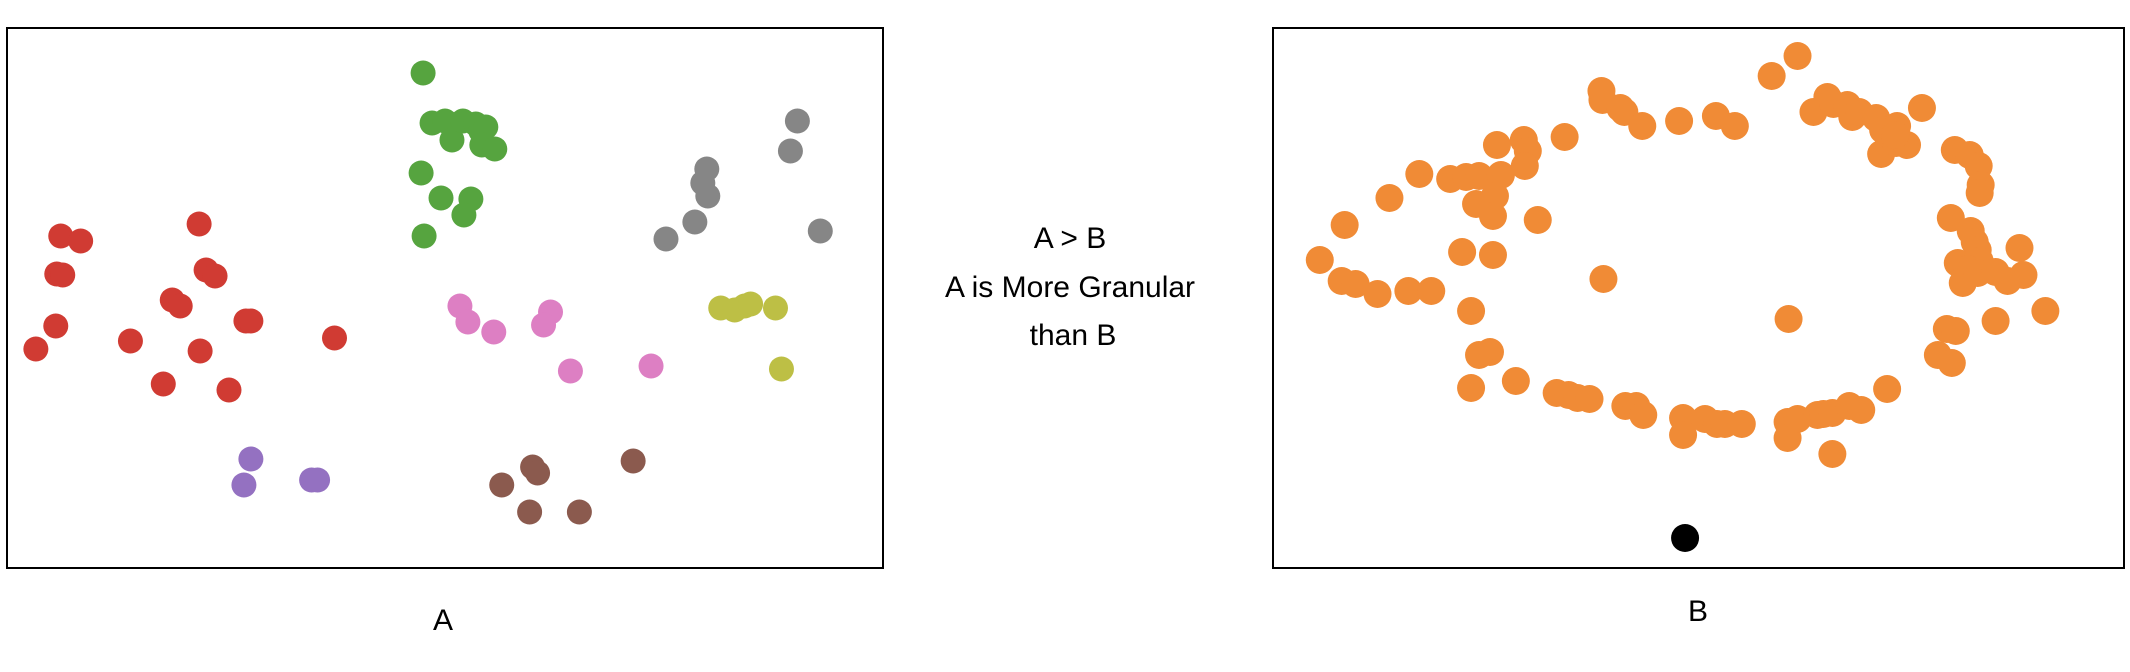  I want to click on comparison-line-1: A > B, so click(1070, 238).